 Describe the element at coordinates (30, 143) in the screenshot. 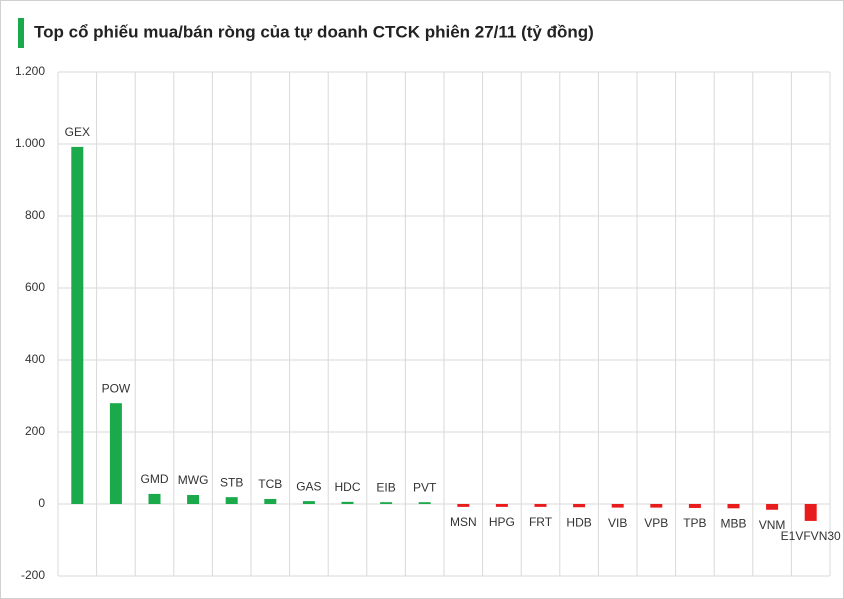

I see `y-tick-label: 1.000` at that location.